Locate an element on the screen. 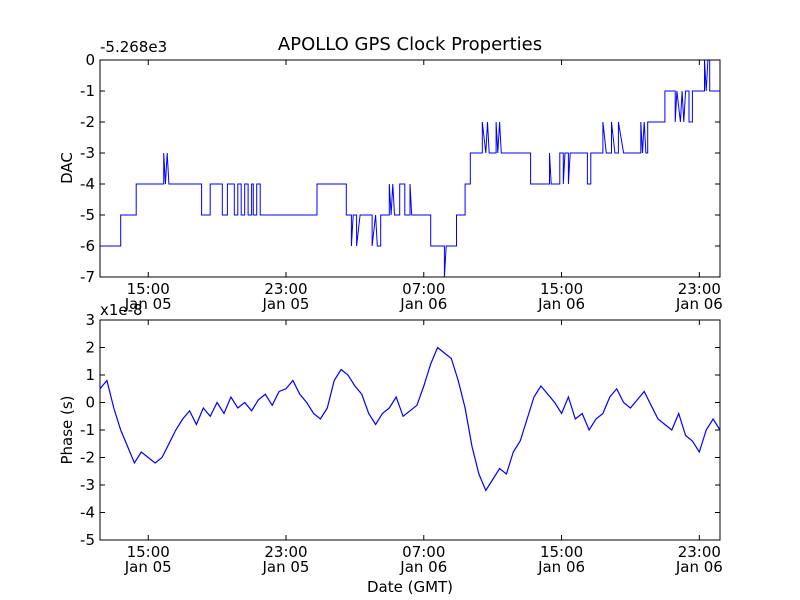 Image resolution: width=800 pixels, height=600 pixels. phase-y-axis-label: Phase (s) is located at coordinates (67, 429).